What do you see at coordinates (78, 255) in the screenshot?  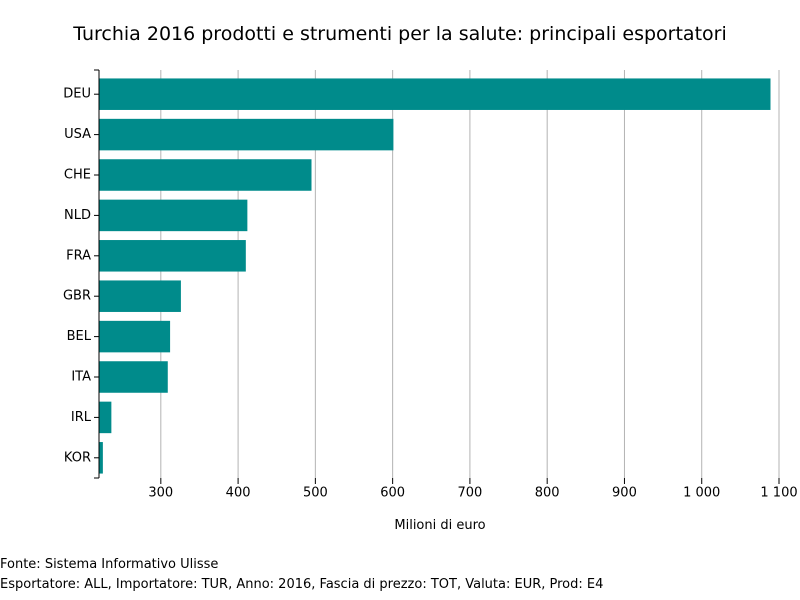 I see `y-tick-label: FRA` at bounding box center [78, 255].